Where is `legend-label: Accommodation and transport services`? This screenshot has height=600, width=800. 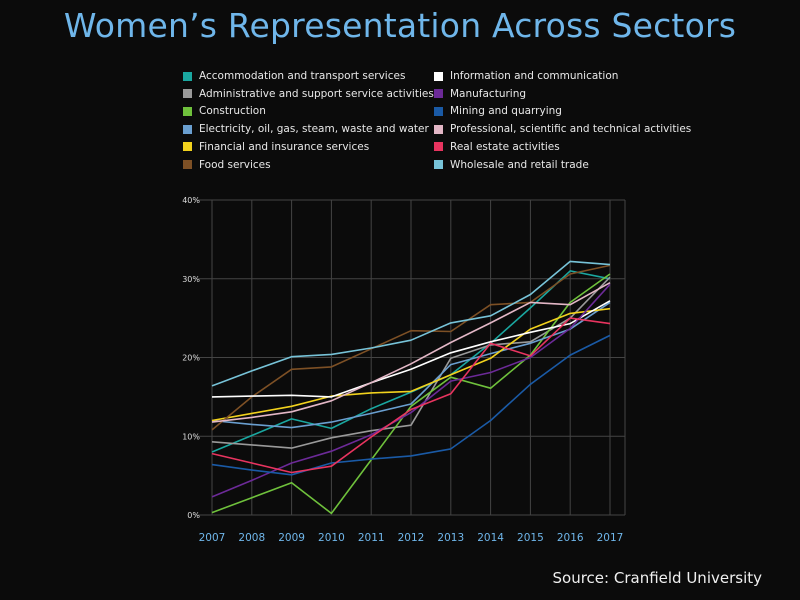
legend-label: Accommodation and transport services is located at coordinates (302, 76).